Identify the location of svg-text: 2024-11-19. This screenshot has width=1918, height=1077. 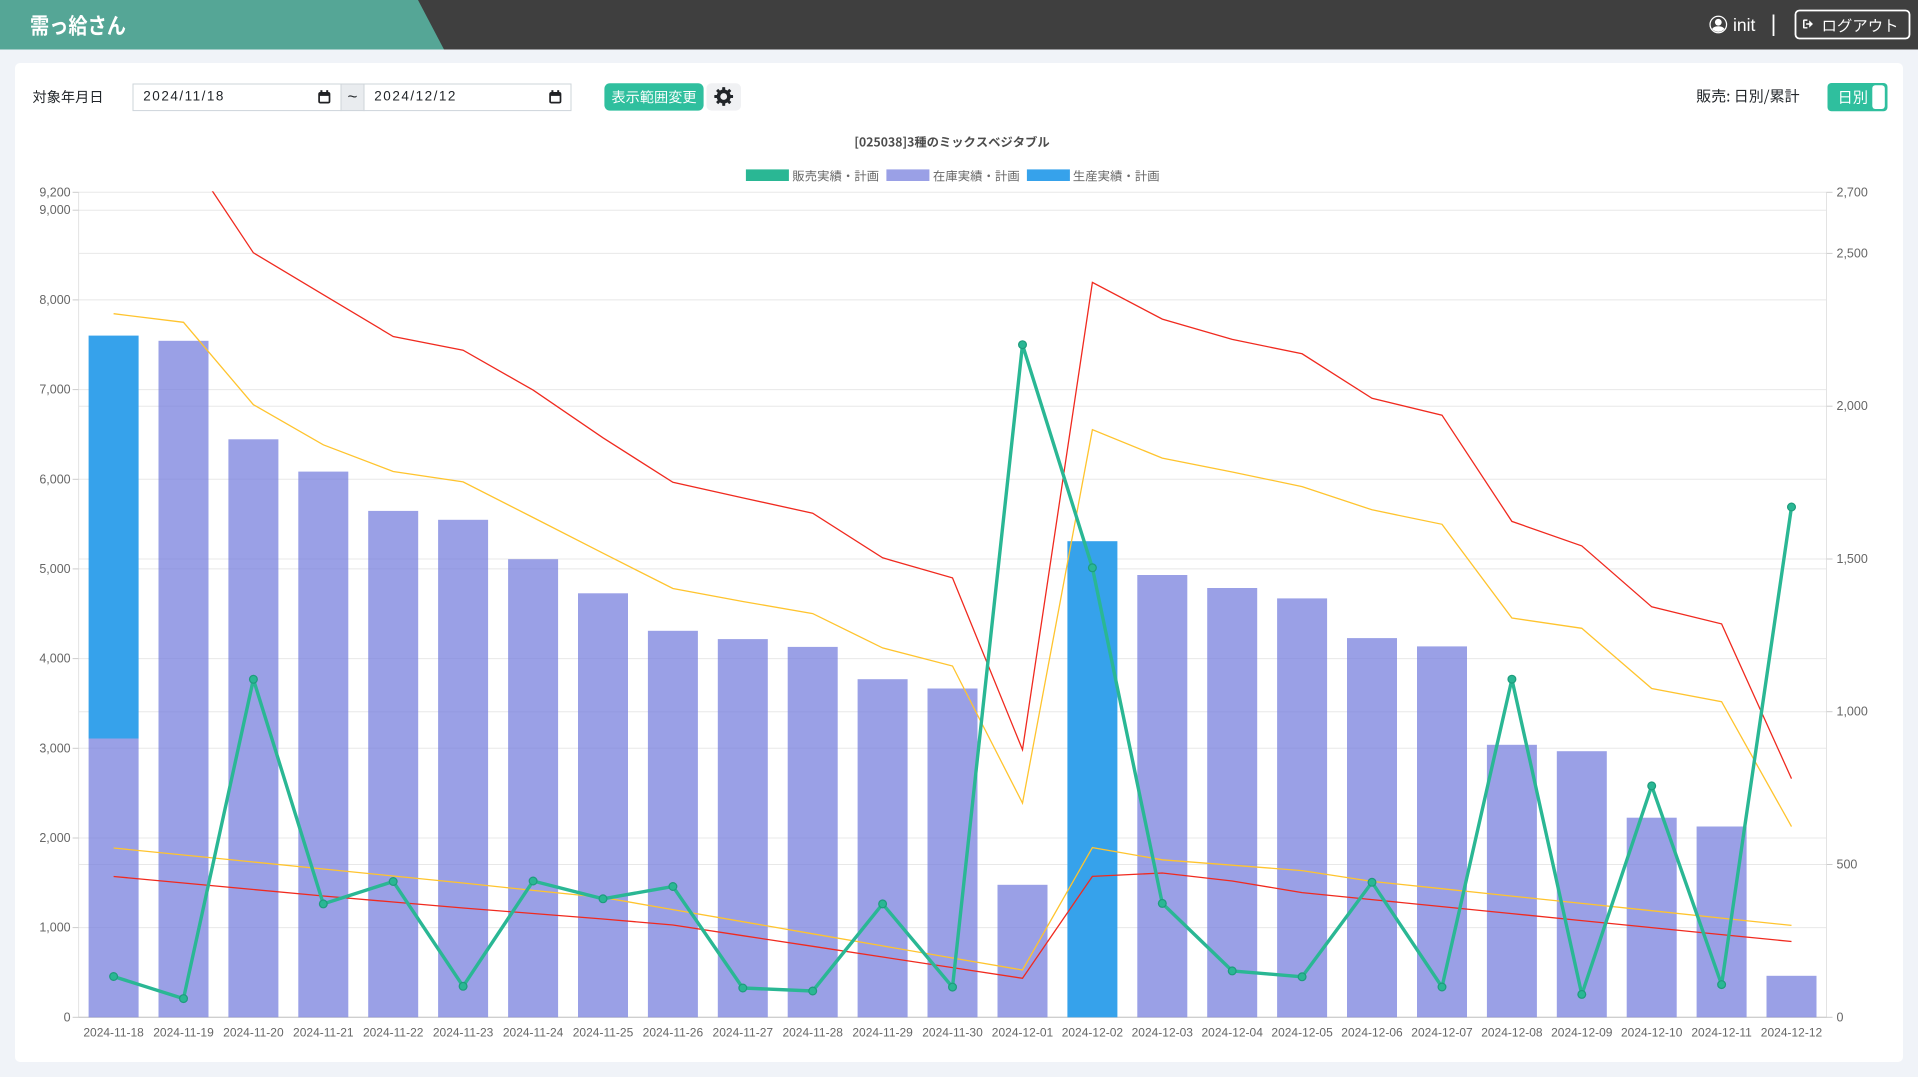
(183, 1033).